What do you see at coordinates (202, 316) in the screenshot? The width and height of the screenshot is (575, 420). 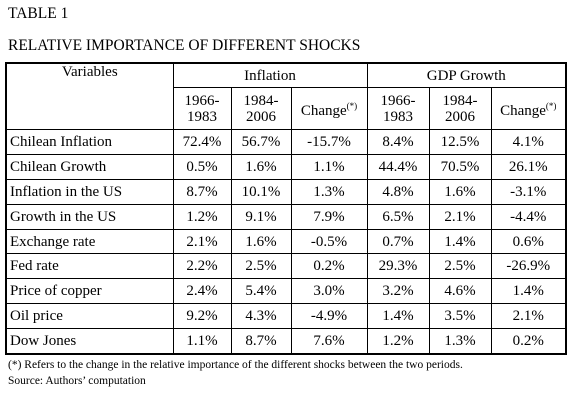 I see `cell: 9.2%` at bounding box center [202, 316].